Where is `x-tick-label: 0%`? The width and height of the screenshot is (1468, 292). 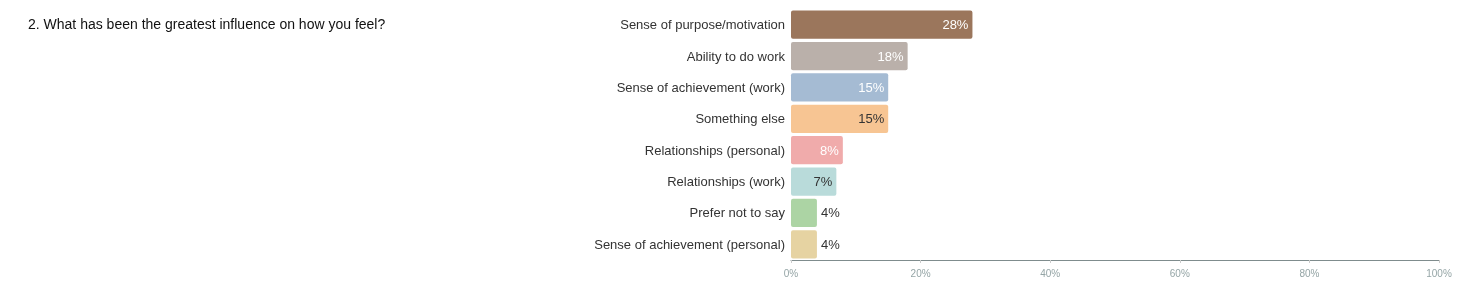 x-tick-label: 0% is located at coordinates (791, 273).